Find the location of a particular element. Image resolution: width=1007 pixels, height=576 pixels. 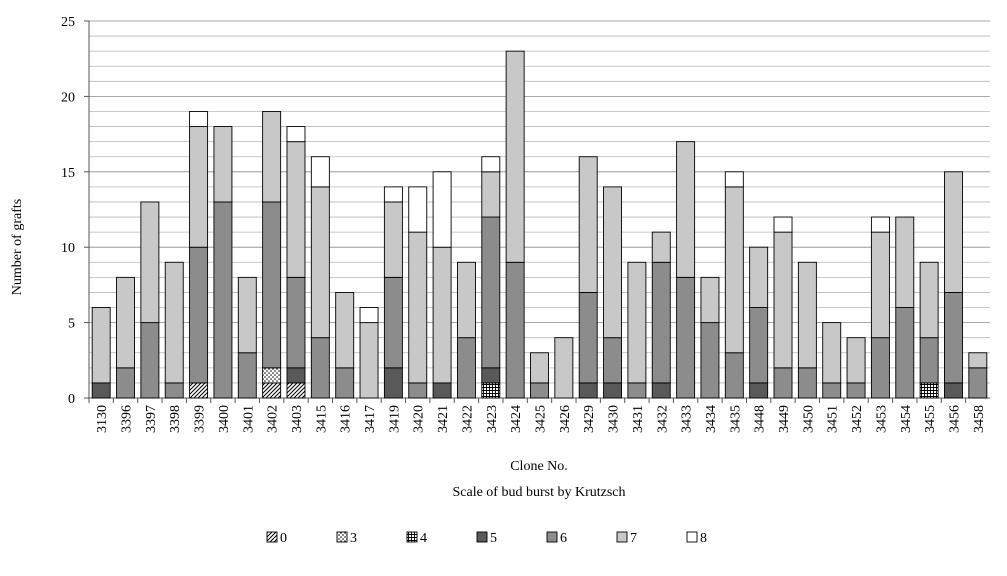

x-tick-label: 3401 is located at coordinates (248, 419).